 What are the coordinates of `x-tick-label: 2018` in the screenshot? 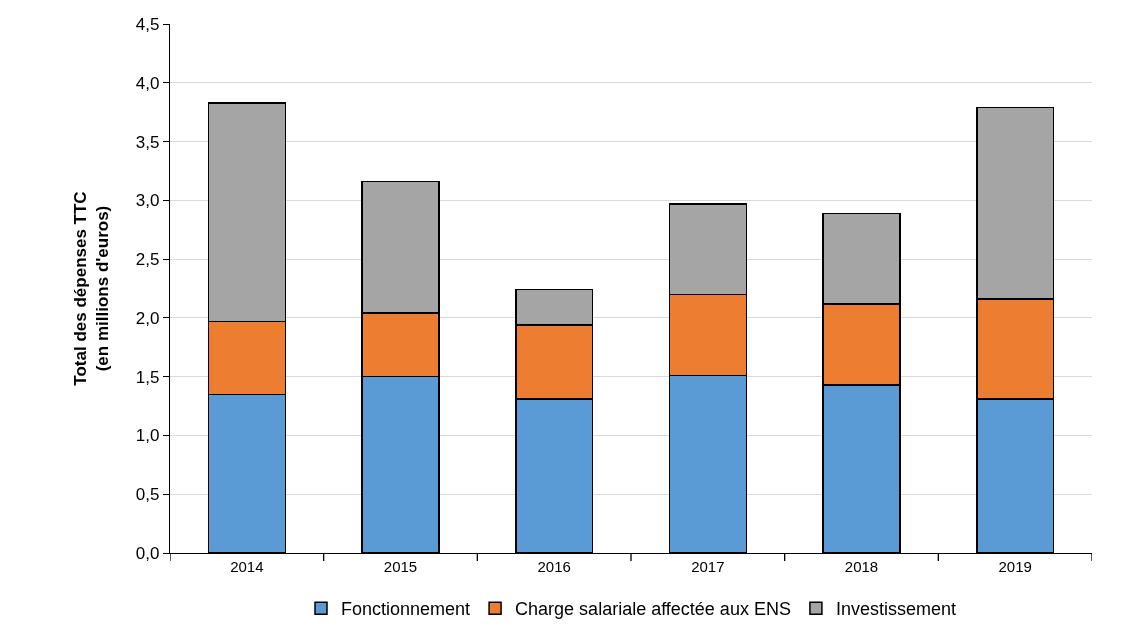 It's located at (861, 567).